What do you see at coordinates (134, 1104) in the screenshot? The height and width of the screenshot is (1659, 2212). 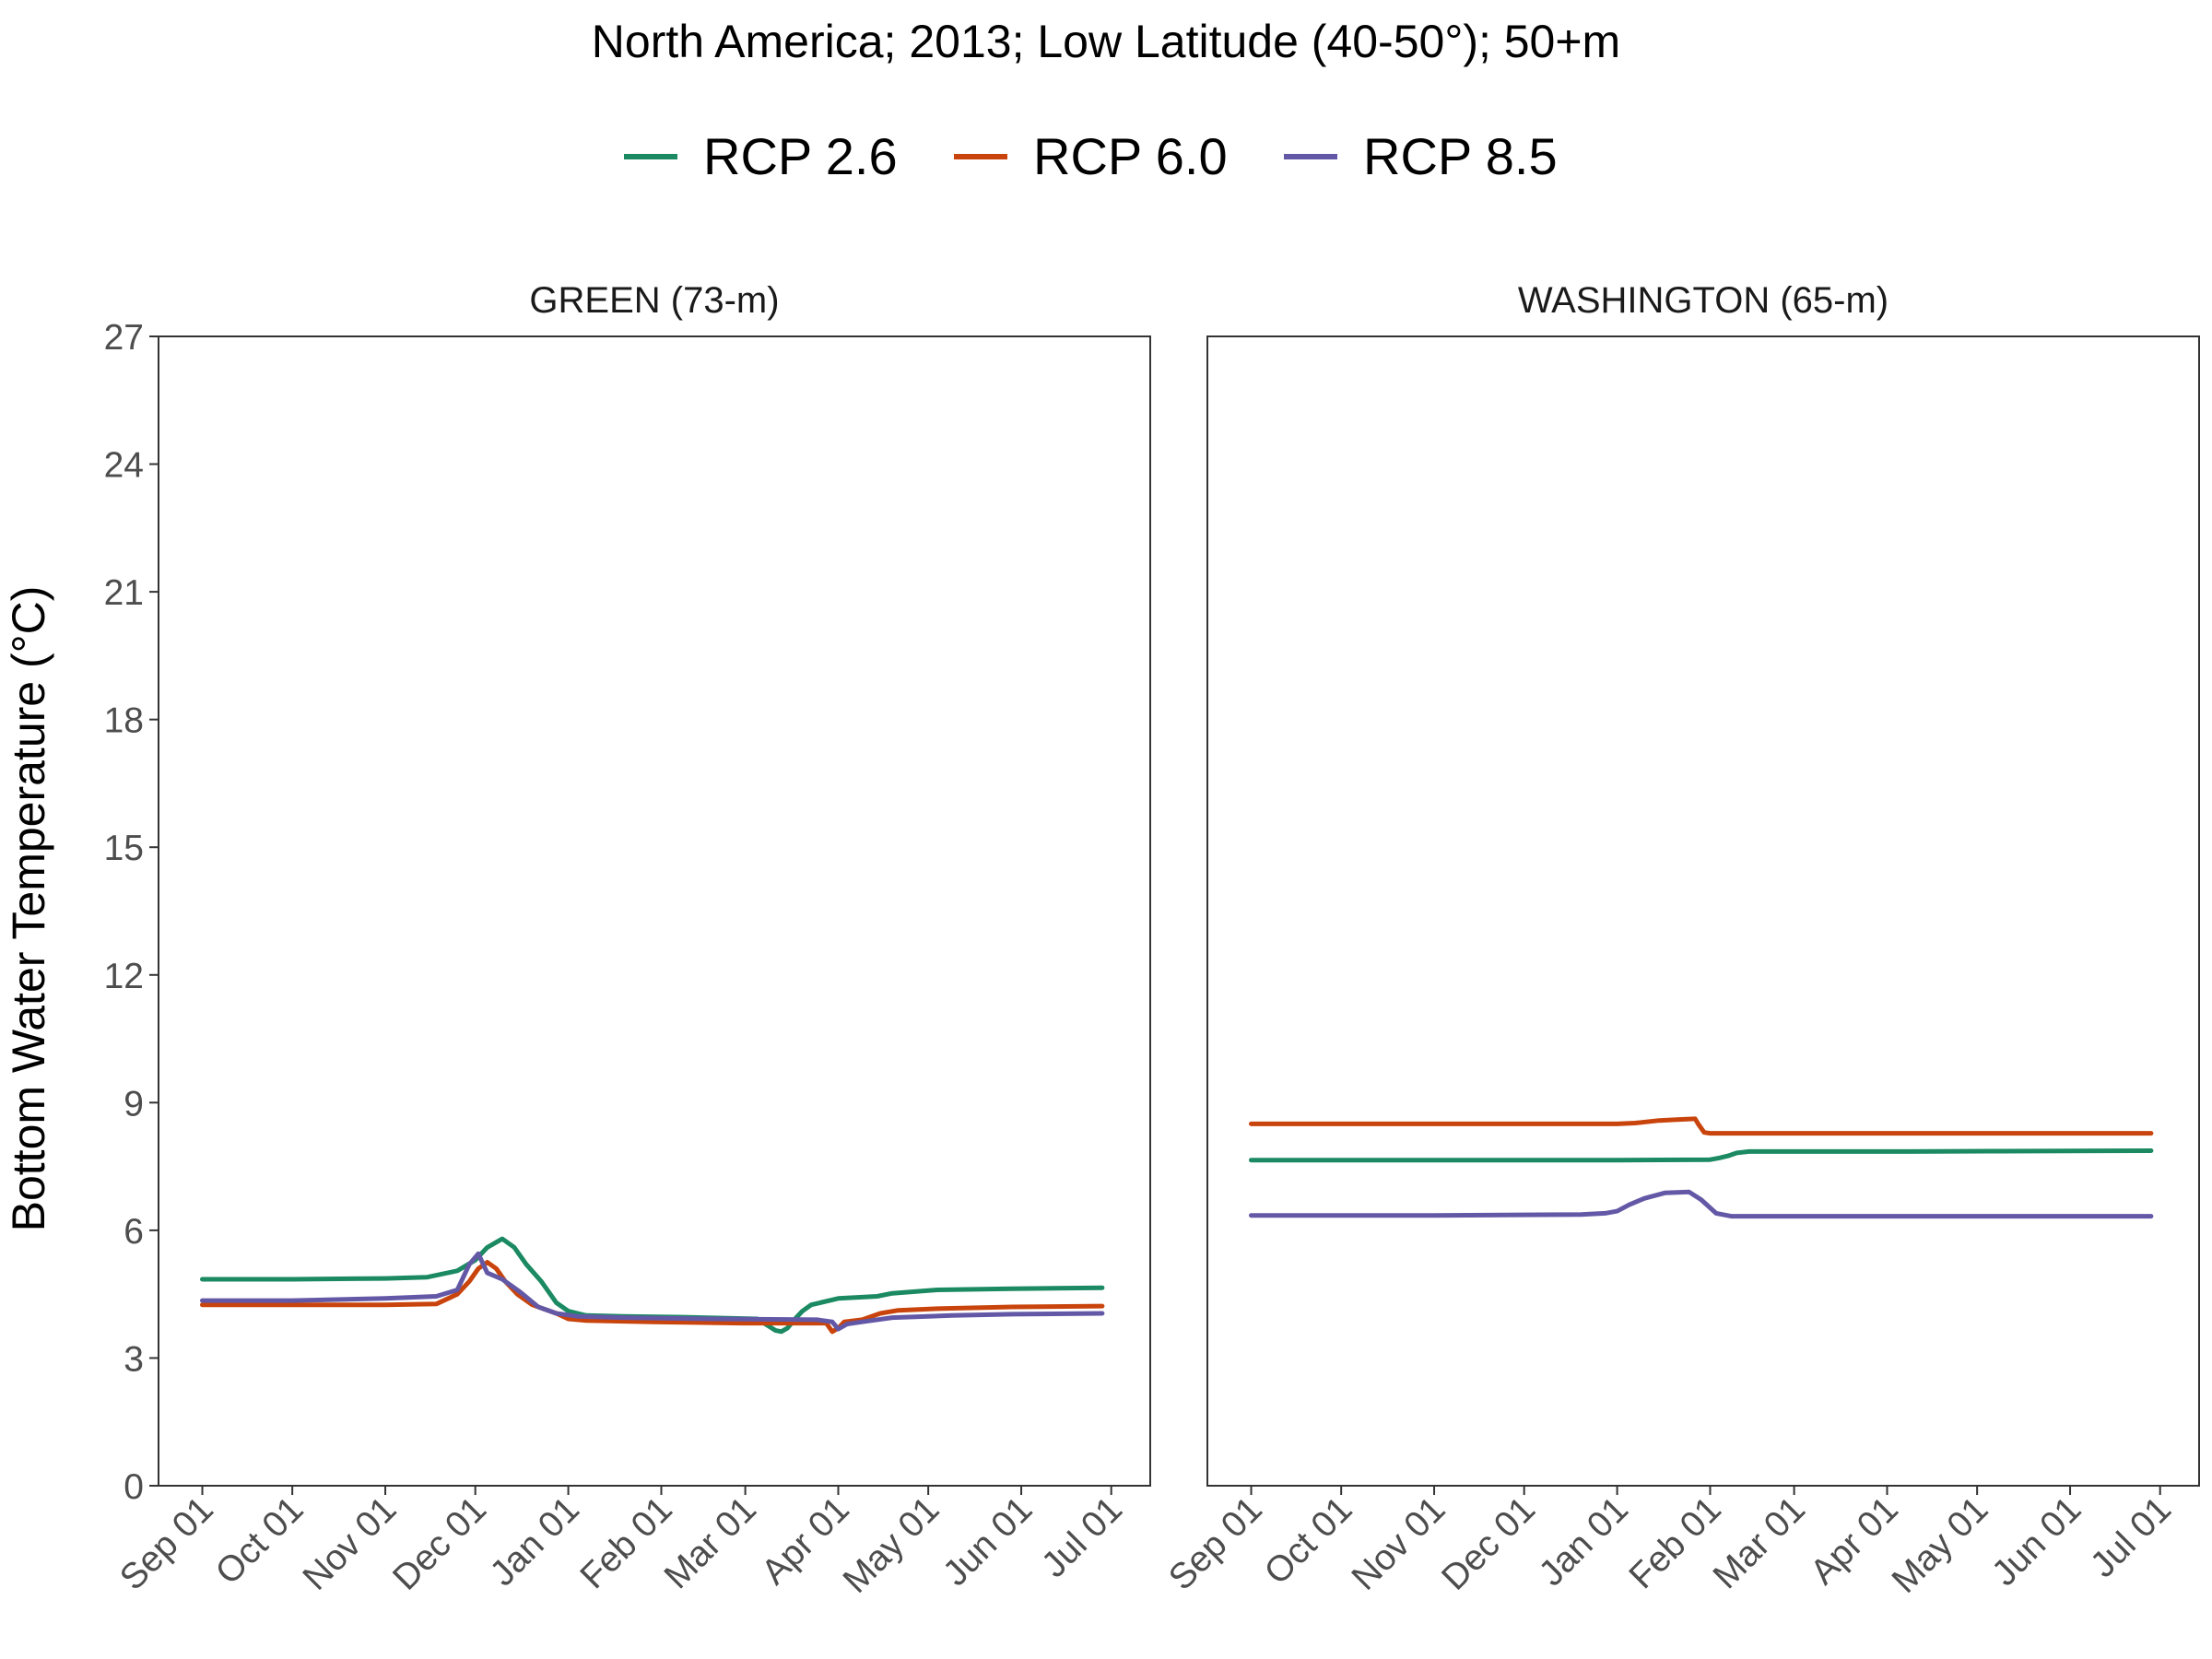 I see `y-tick-label: 9` at bounding box center [134, 1104].